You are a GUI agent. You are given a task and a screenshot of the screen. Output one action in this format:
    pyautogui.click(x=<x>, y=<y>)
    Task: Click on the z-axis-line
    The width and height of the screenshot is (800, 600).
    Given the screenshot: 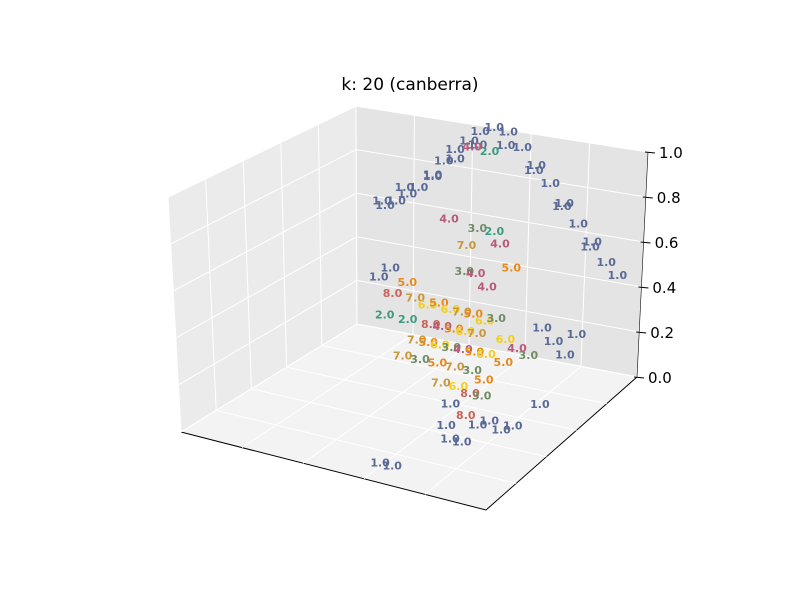 What is the action you would take?
    pyautogui.click(x=642, y=264)
    